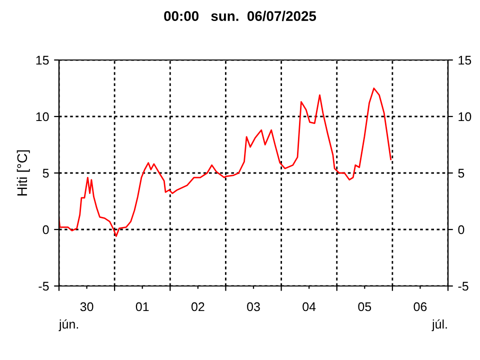  Describe the element at coordinates (23, 173) in the screenshot. I see `y-axis-title: Hiti [°C]` at that location.